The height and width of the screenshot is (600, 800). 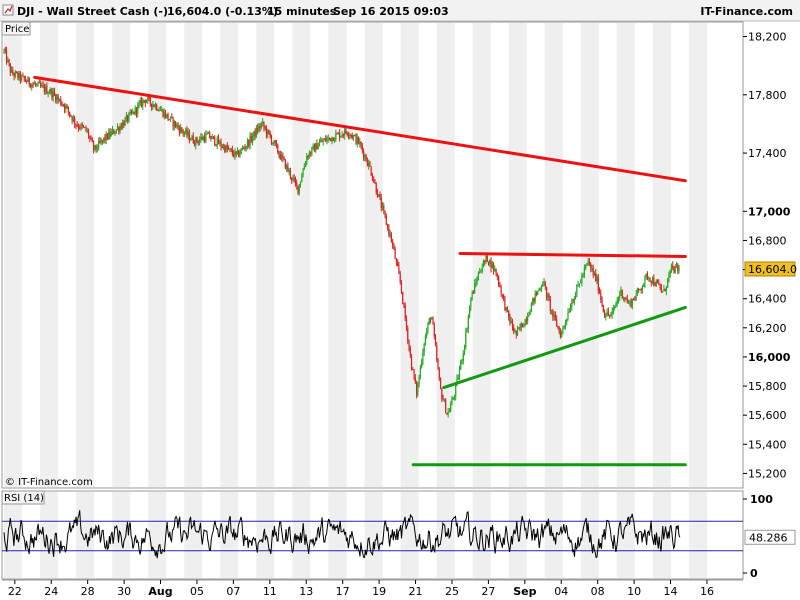 I want to click on interval-label: 15 minutes, so click(x=302, y=11).